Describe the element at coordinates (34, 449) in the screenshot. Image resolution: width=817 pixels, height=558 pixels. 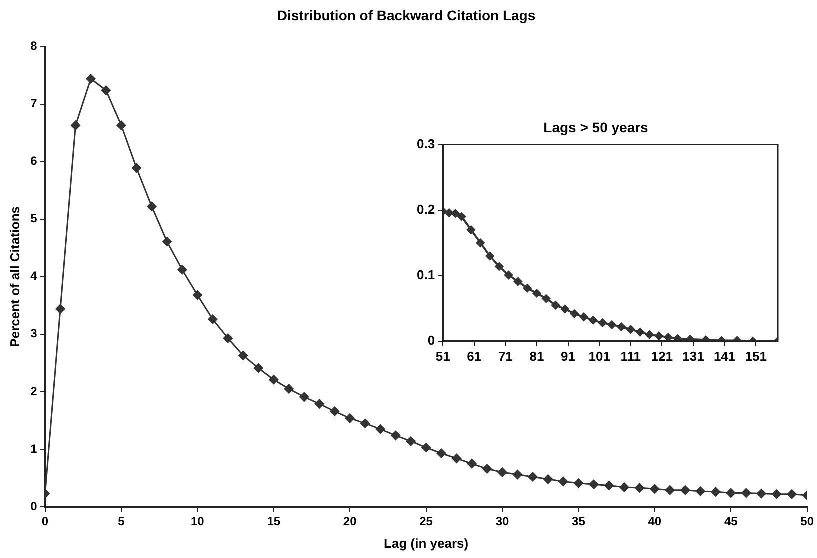
I see `y-tick-label: 1` at that location.